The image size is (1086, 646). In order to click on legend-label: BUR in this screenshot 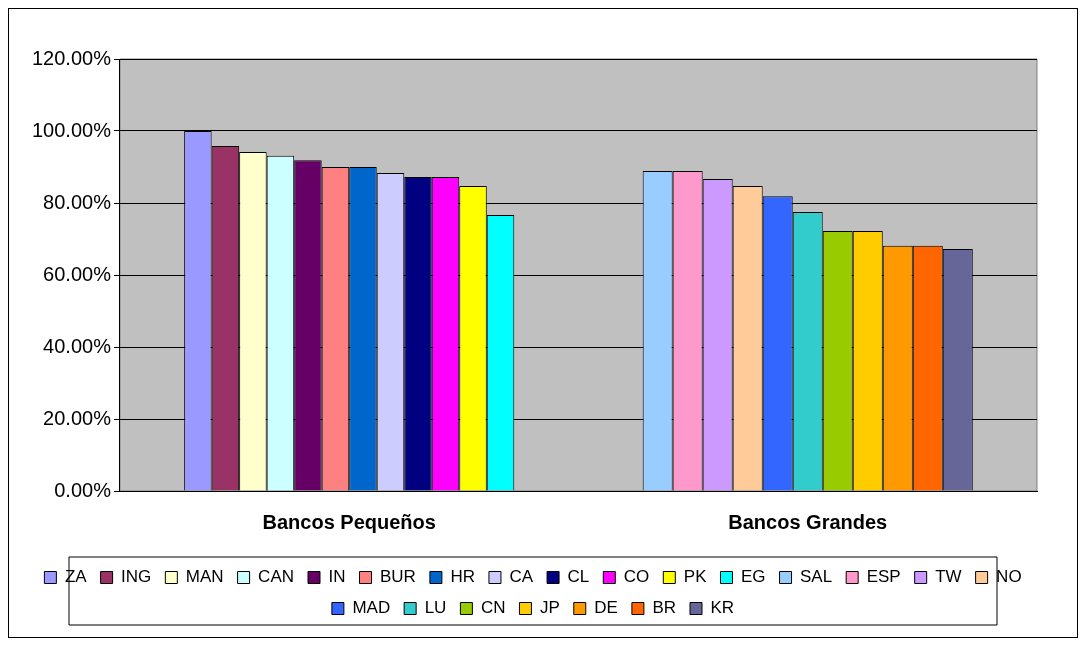, I will do `click(398, 577)`.